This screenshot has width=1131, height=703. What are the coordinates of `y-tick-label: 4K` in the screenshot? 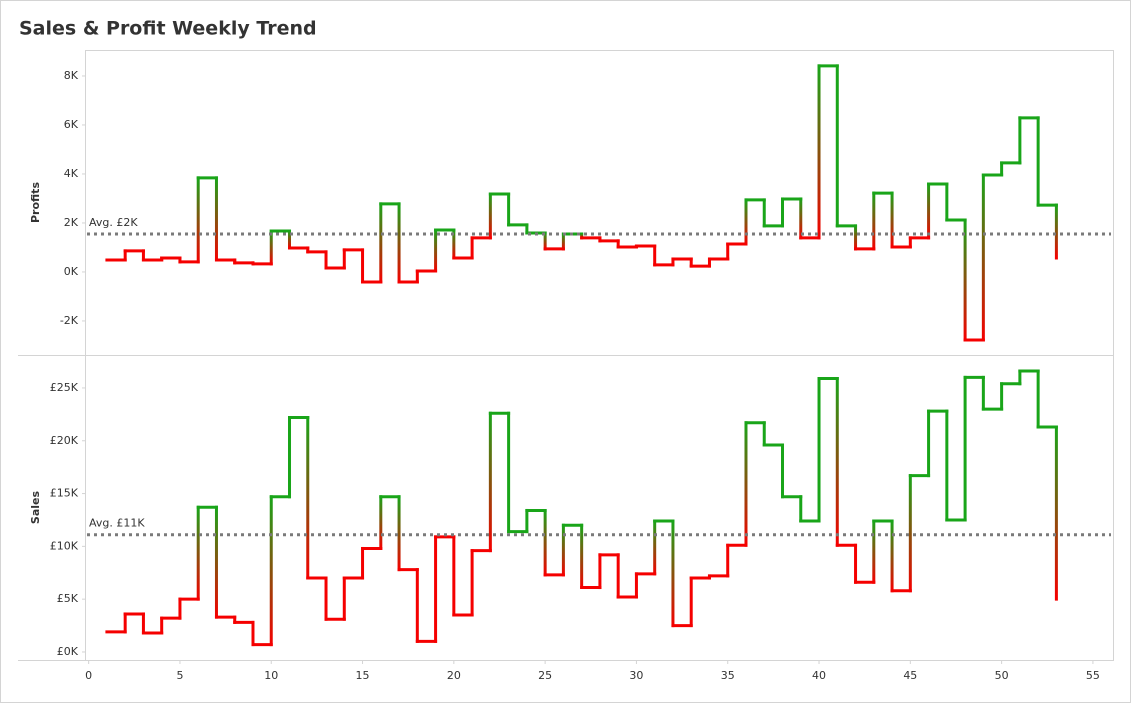 It's located at (71, 173).